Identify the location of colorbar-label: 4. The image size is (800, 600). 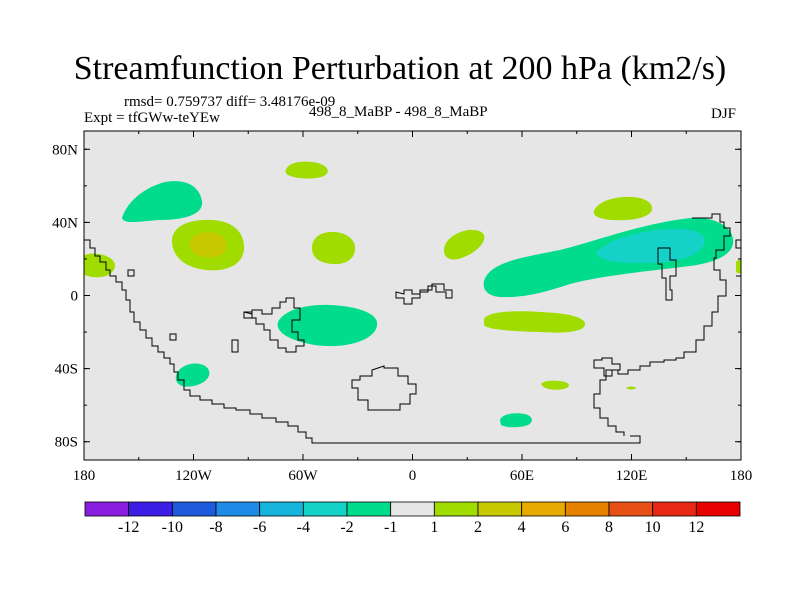
(522, 527).